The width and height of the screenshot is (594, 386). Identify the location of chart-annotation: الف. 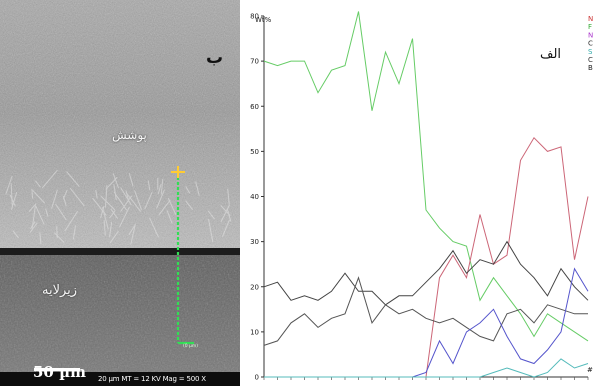
(550, 54).